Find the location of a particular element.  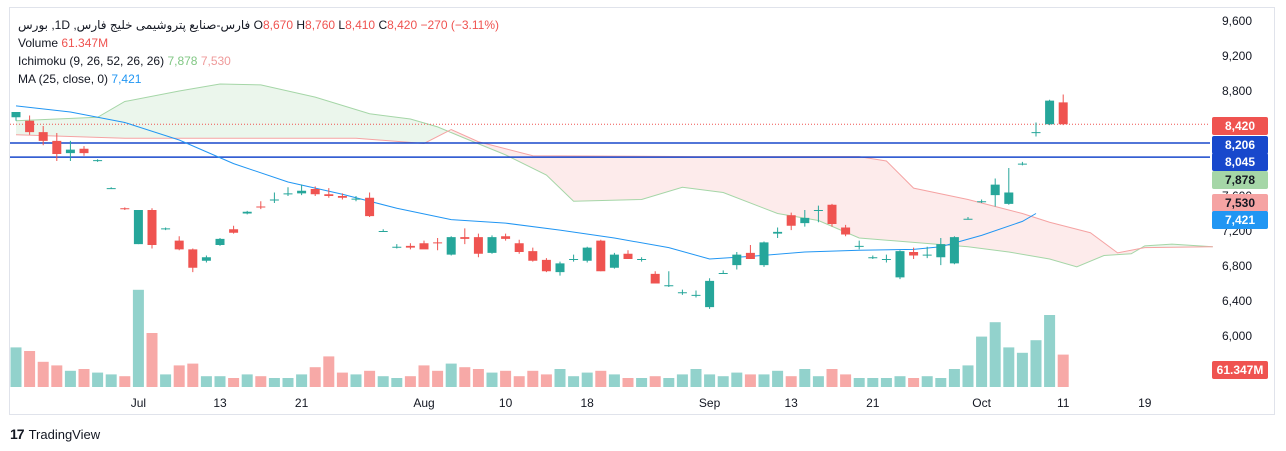

brand-label: TradingView is located at coordinates (64, 434).